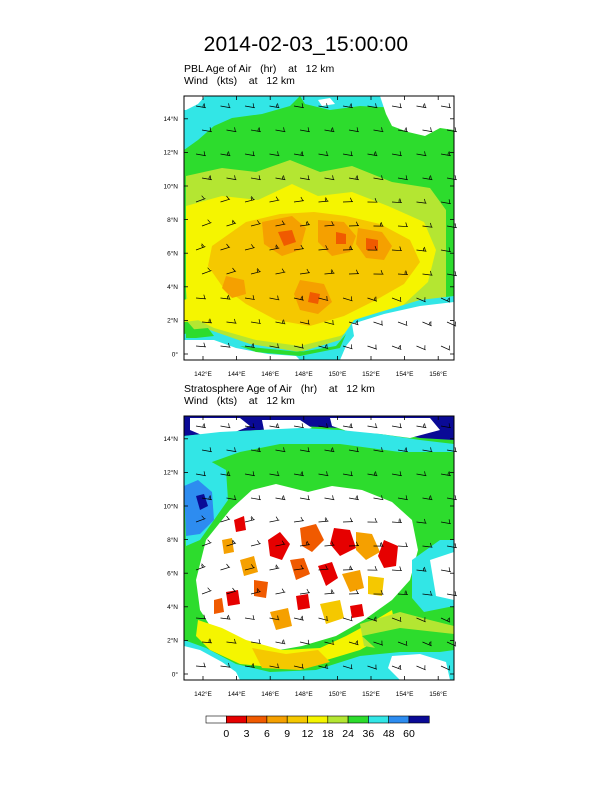 This screenshot has height=792, width=612. Describe the element at coordinates (268, 69) in the screenshot. I see `panel-1-field-units: (hr)` at that location.